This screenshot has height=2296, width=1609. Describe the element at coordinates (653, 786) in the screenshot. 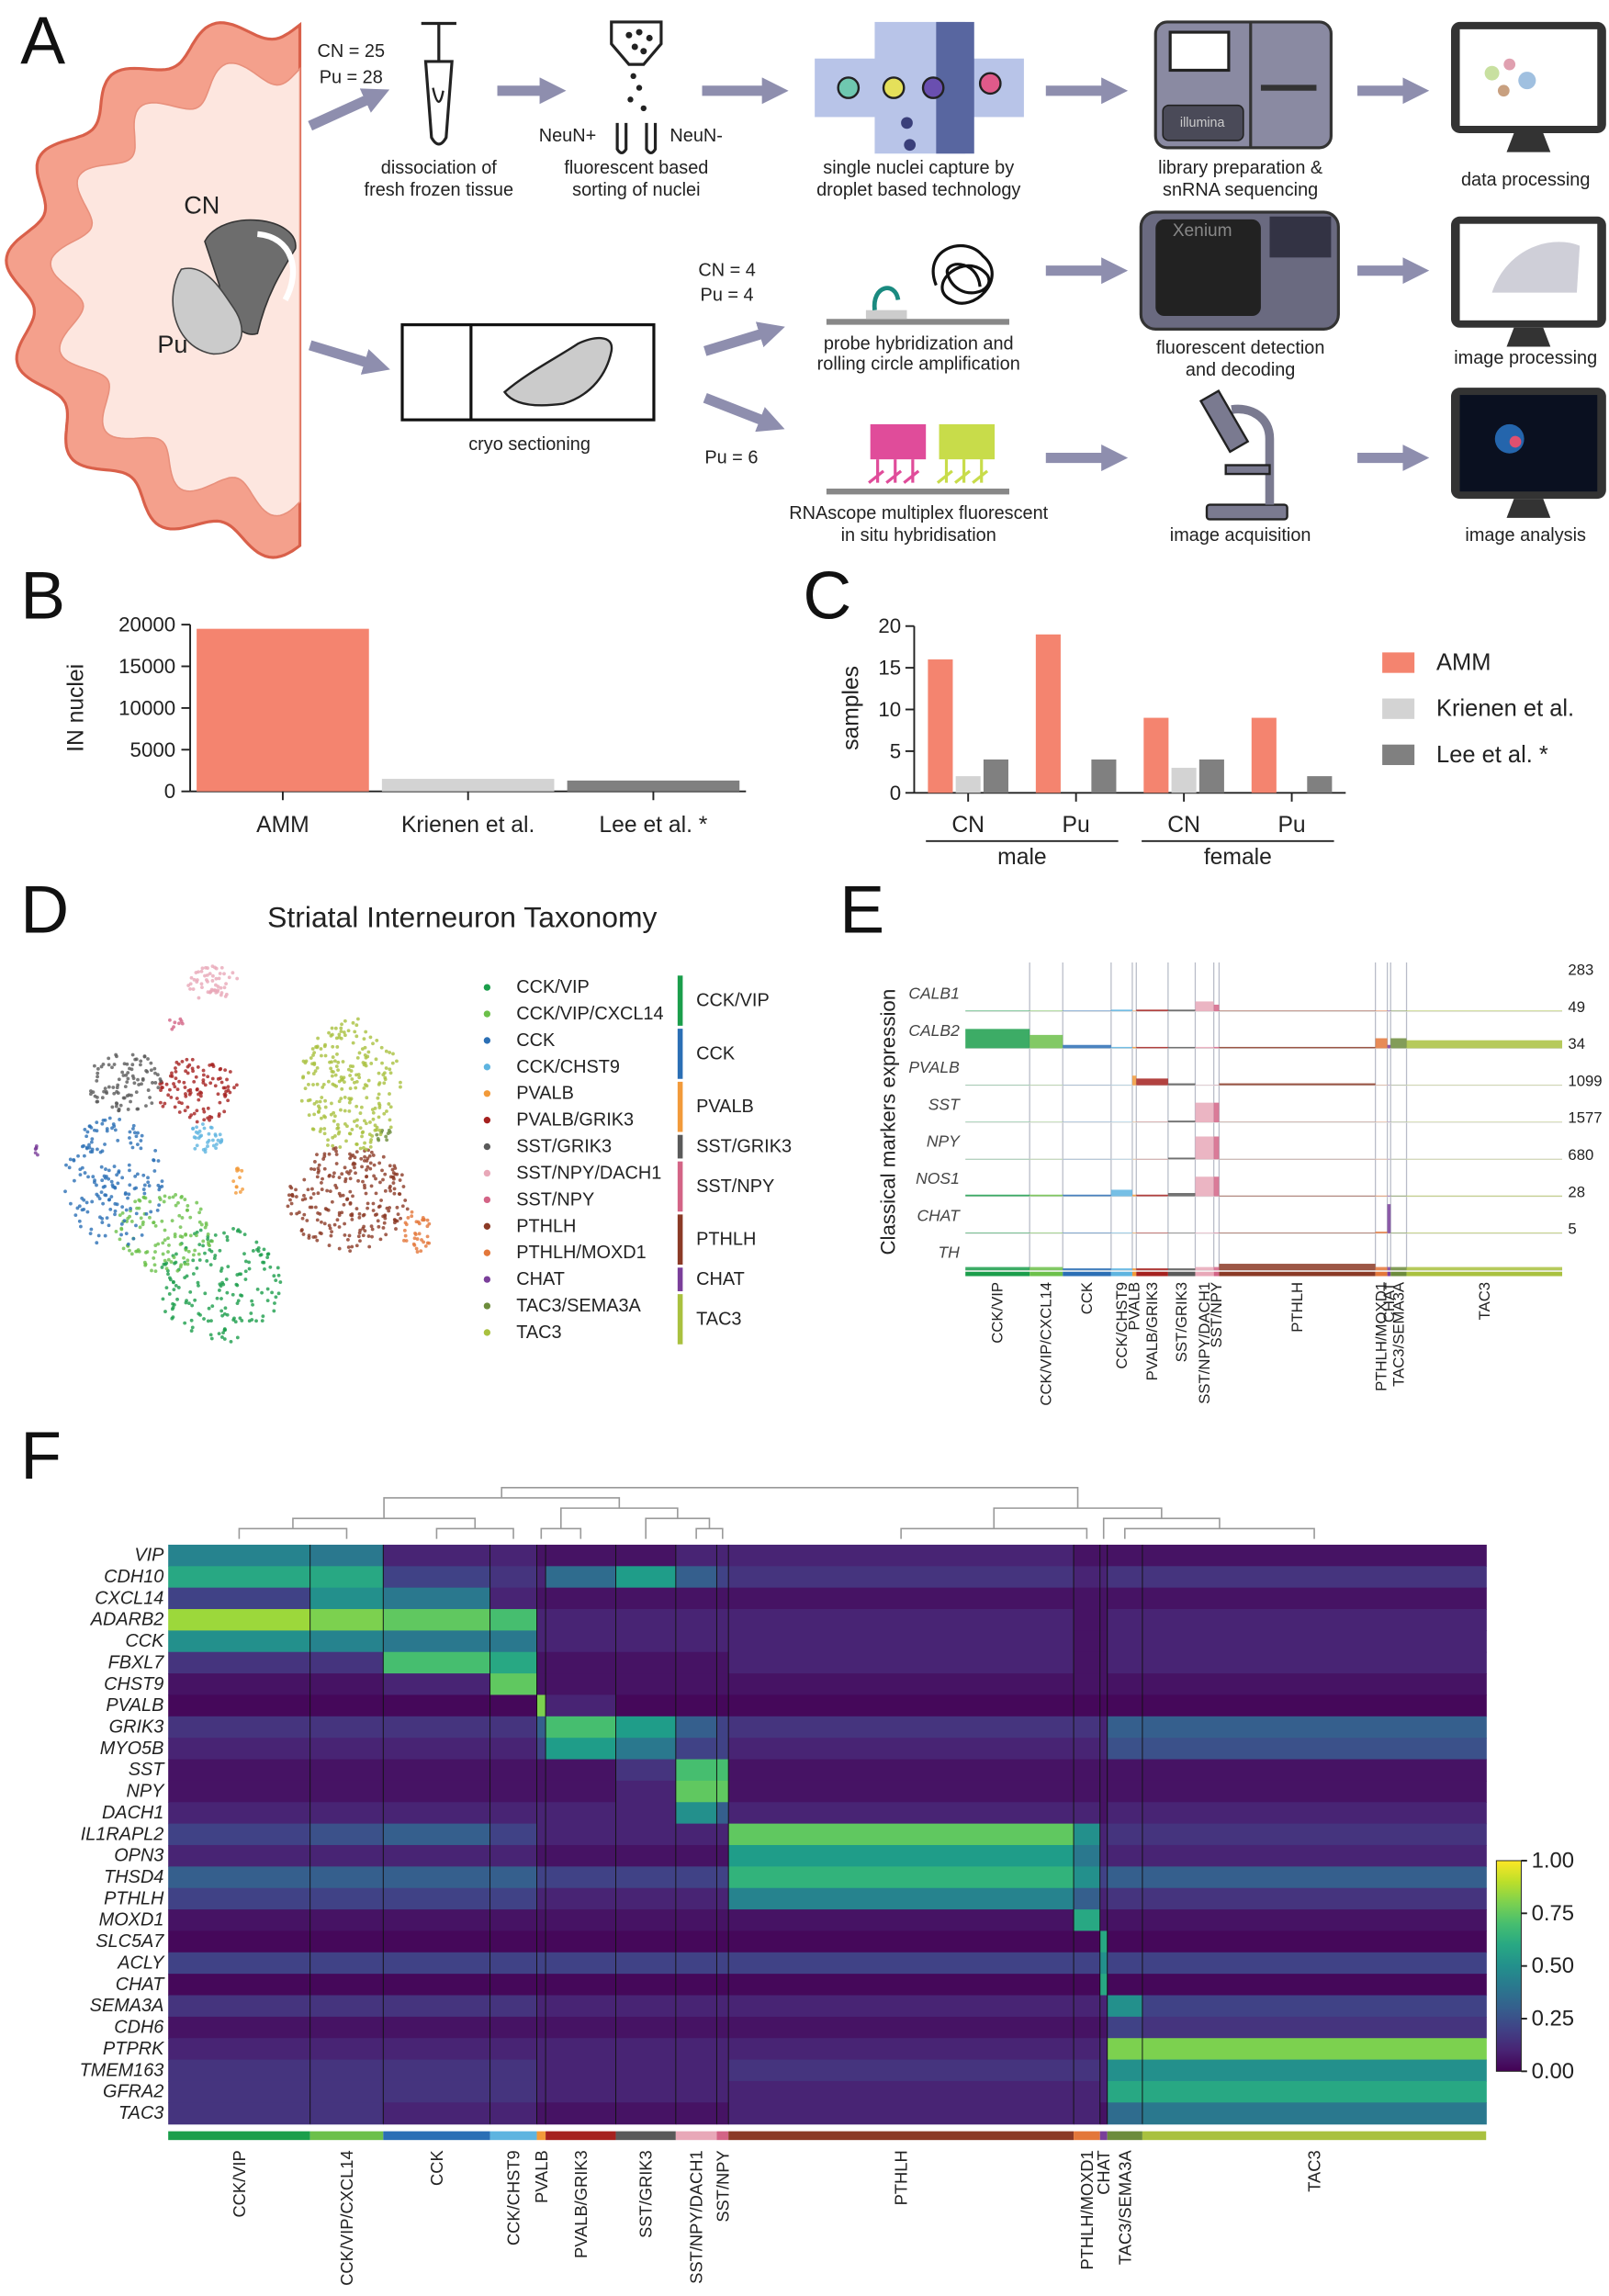

I see `bar` at that location.